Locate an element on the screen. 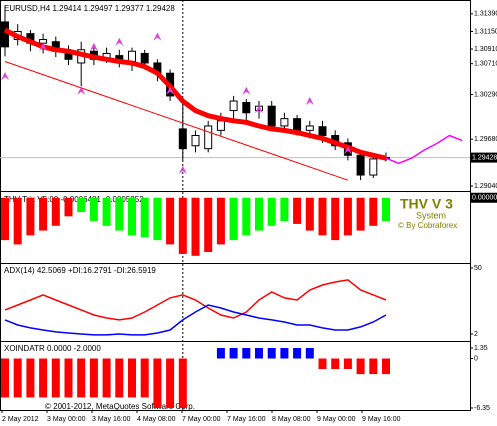  x-tick-label: 3 May 16:00 is located at coordinates (111, 419).